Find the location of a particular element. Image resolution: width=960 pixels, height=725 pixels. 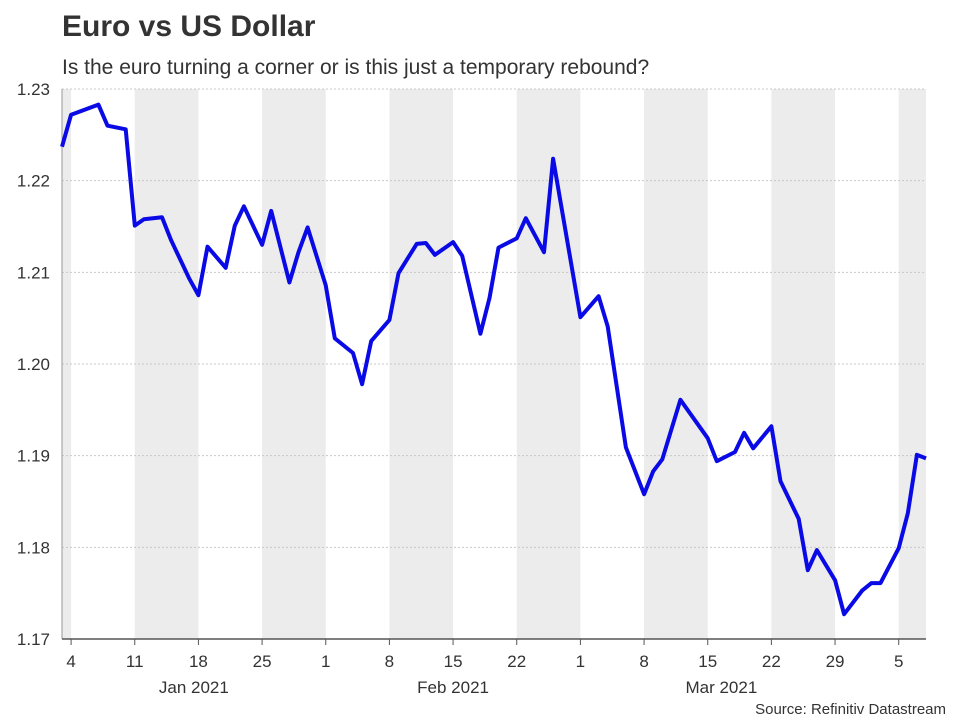

month-label: Jan 2021 is located at coordinates (194, 687).